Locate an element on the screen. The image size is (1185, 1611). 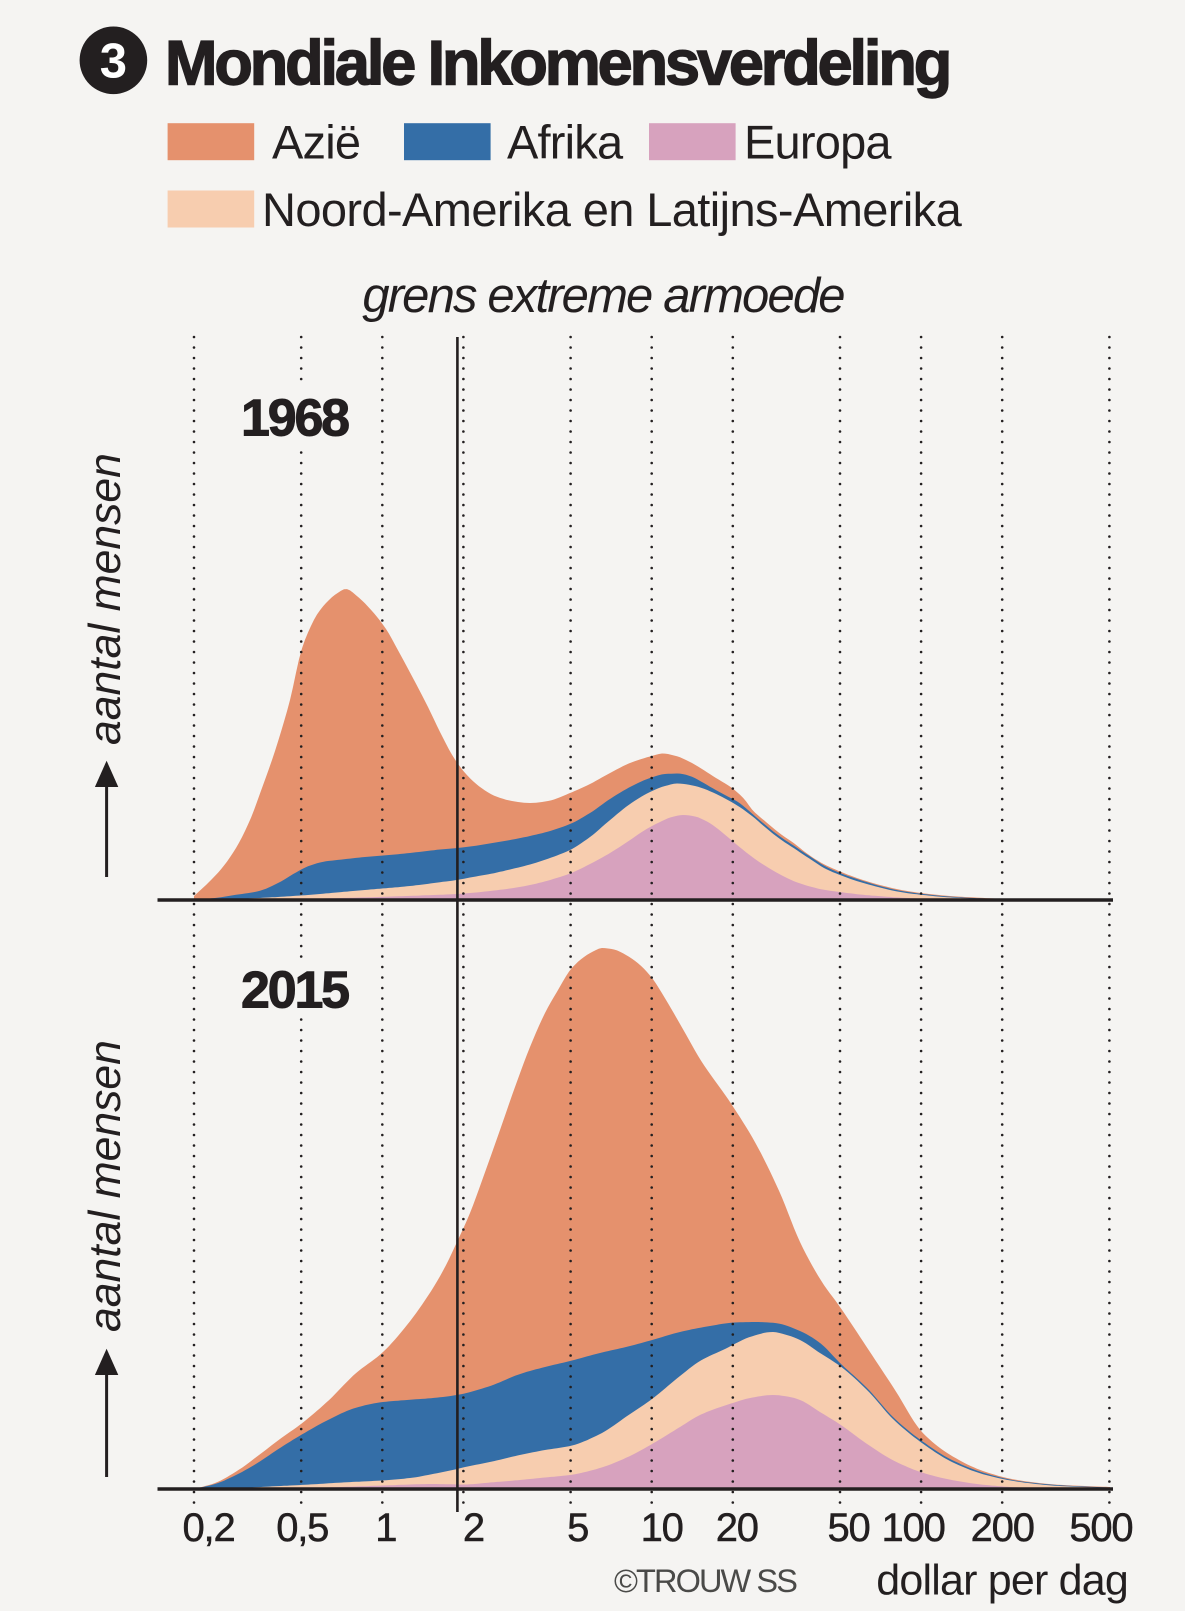
svg-text: 1968 is located at coordinates (295, 419).